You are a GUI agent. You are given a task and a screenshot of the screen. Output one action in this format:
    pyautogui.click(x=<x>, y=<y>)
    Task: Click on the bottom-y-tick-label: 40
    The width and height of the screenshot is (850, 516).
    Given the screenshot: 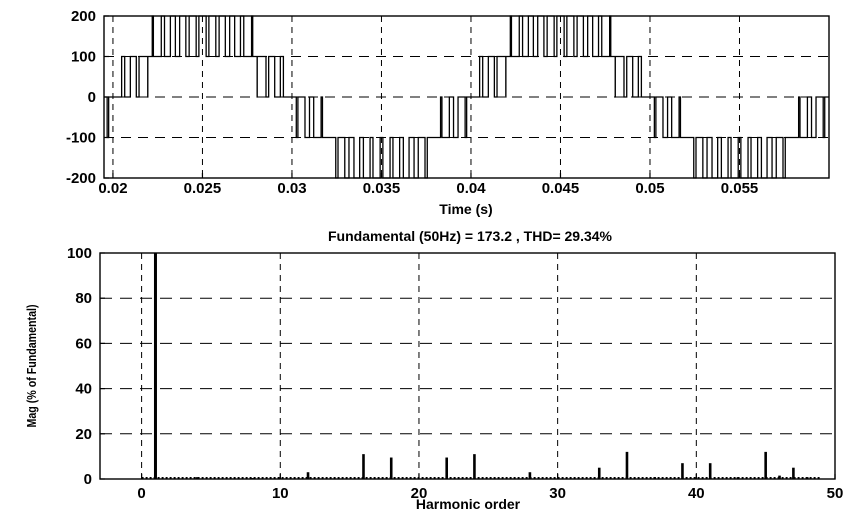 What is the action you would take?
    pyautogui.click(x=83, y=389)
    